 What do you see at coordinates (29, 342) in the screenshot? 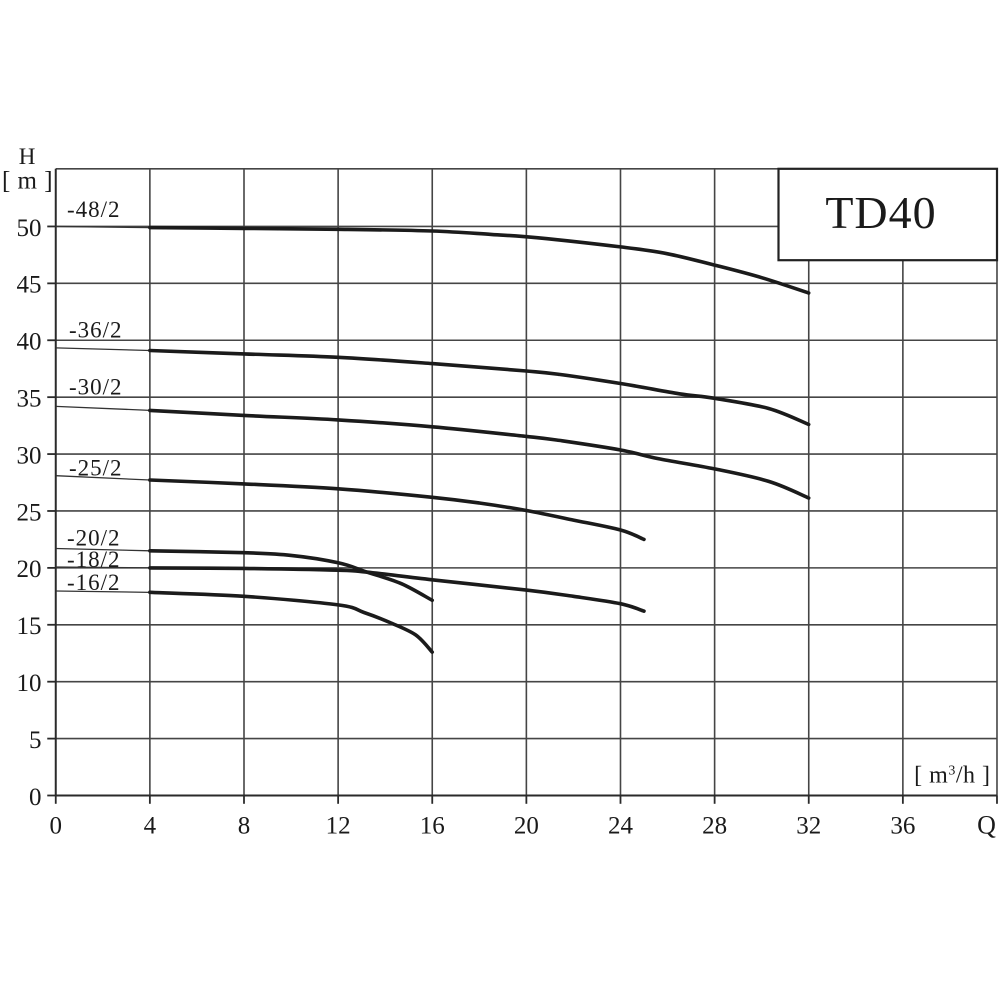
I see `svg-text: 40` at bounding box center [29, 342].